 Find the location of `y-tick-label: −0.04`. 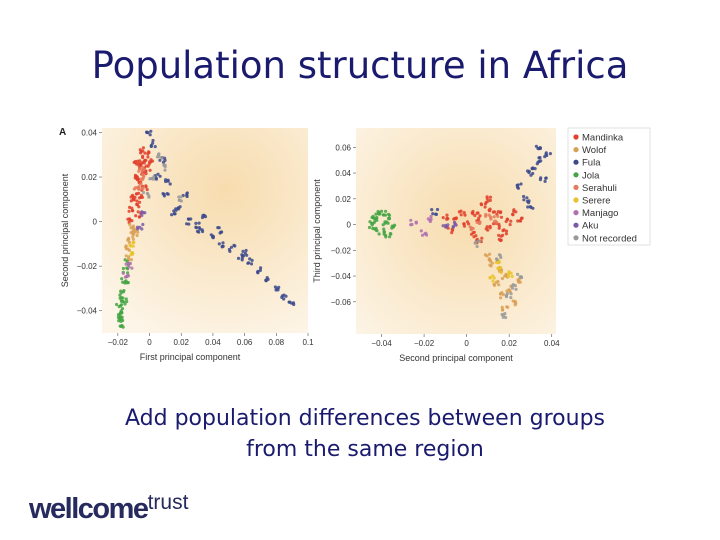

y-tick-label: −0.04 is located at coordinates (341, 276).